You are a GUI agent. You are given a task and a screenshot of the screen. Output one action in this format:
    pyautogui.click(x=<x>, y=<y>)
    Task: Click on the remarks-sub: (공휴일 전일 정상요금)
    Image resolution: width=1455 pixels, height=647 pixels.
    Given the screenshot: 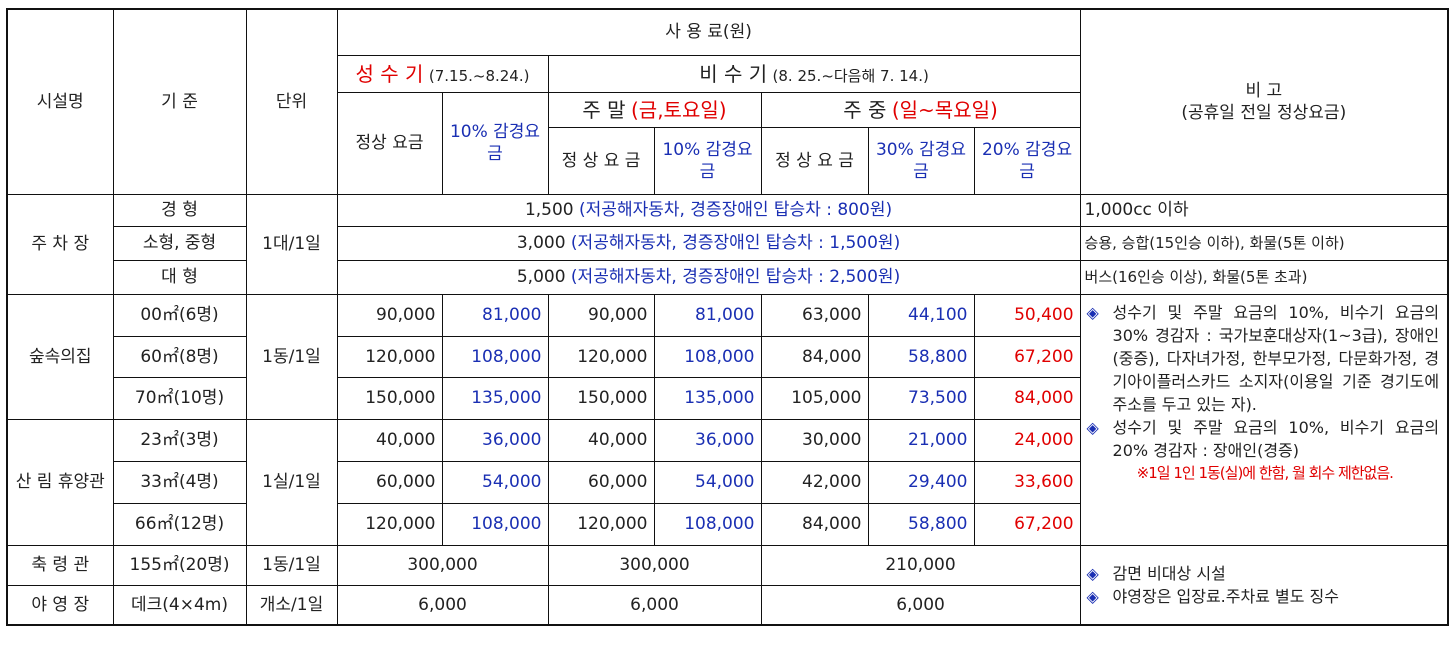 What is the action you would take?
    pyautogui.click(x=1264, y=112)
    